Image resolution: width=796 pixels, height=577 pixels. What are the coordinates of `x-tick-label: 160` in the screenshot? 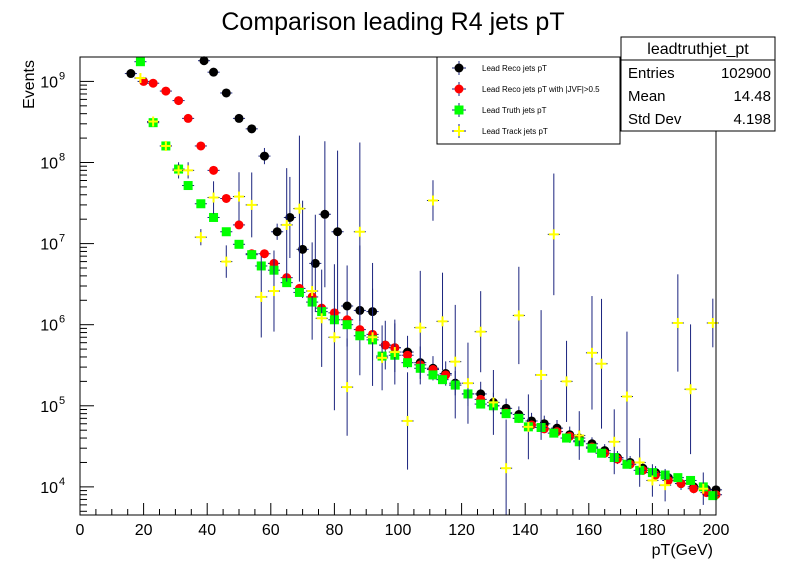 It's located at (588, 530).